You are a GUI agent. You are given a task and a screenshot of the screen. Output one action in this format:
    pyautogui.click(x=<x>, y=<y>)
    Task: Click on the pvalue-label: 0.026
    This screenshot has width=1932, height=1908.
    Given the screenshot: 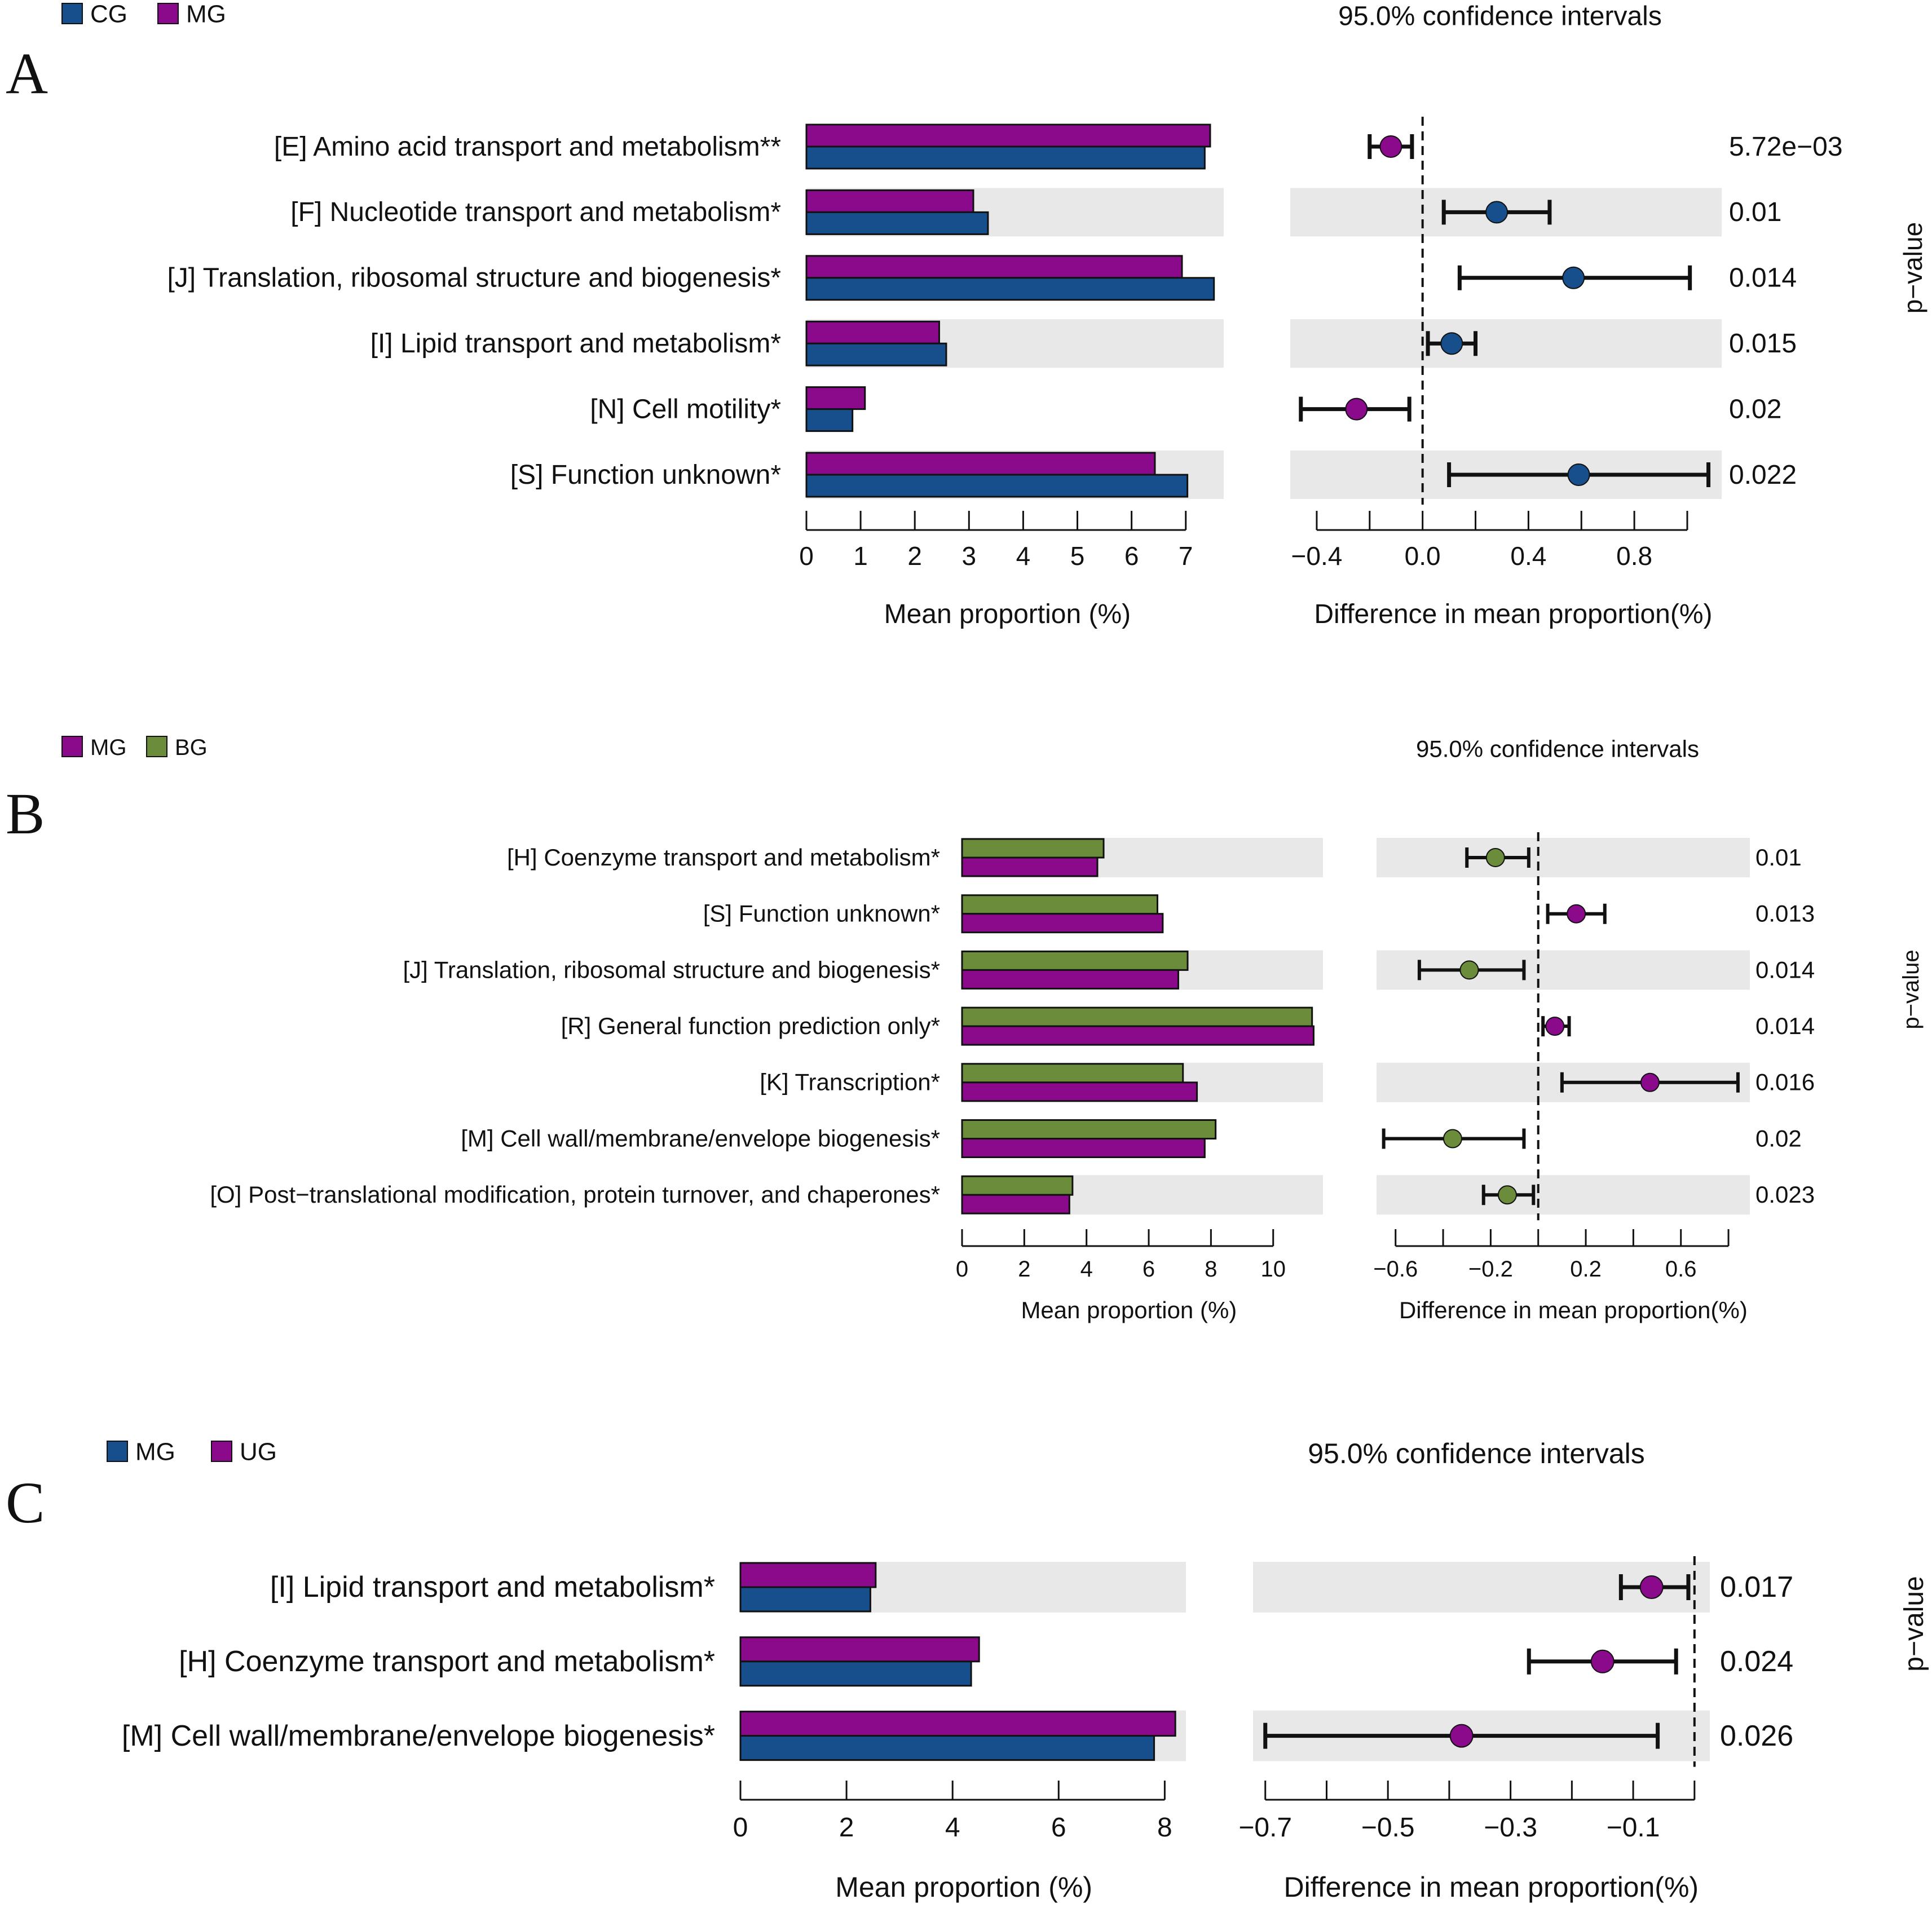 What is the action you would take?
    pyautogui.click(x=1756, y=1736)
    